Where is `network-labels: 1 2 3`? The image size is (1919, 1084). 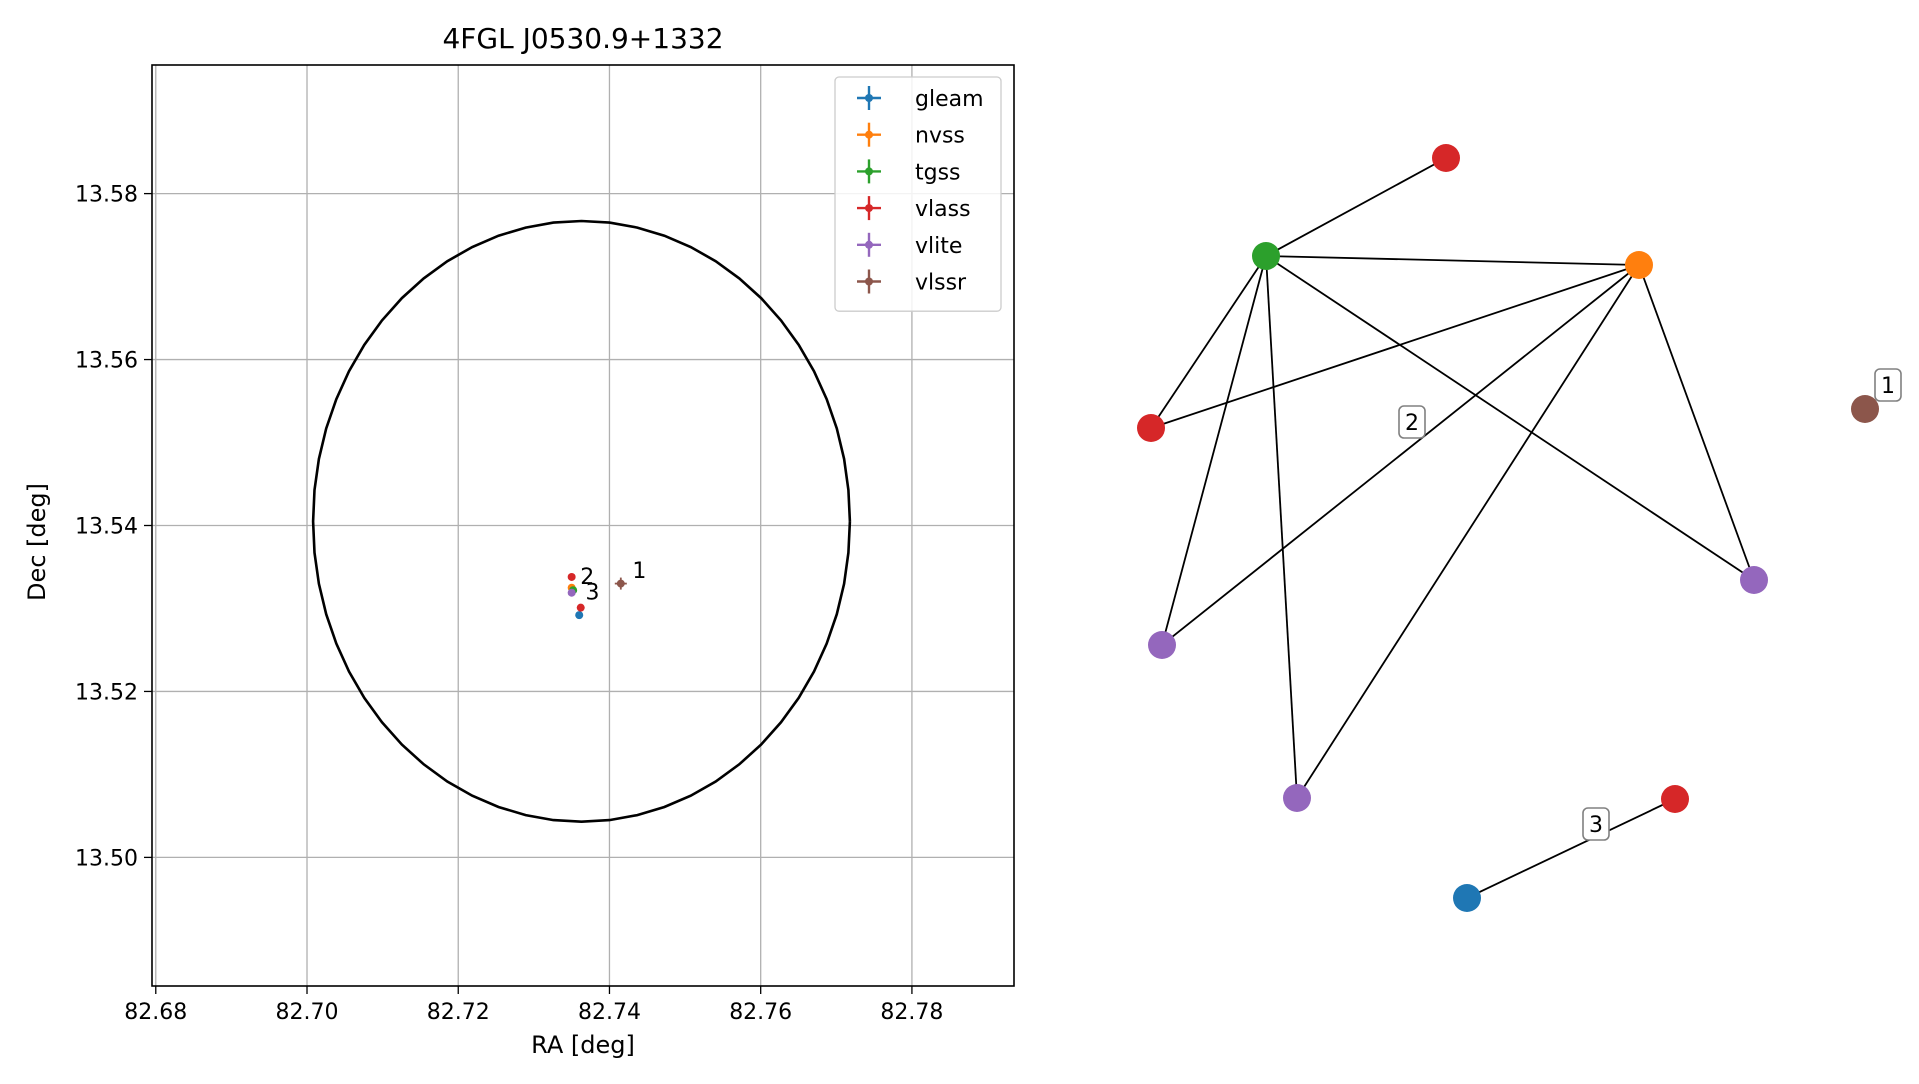
network-labels: 1 2 3 is located at coordinates (1650, 604).